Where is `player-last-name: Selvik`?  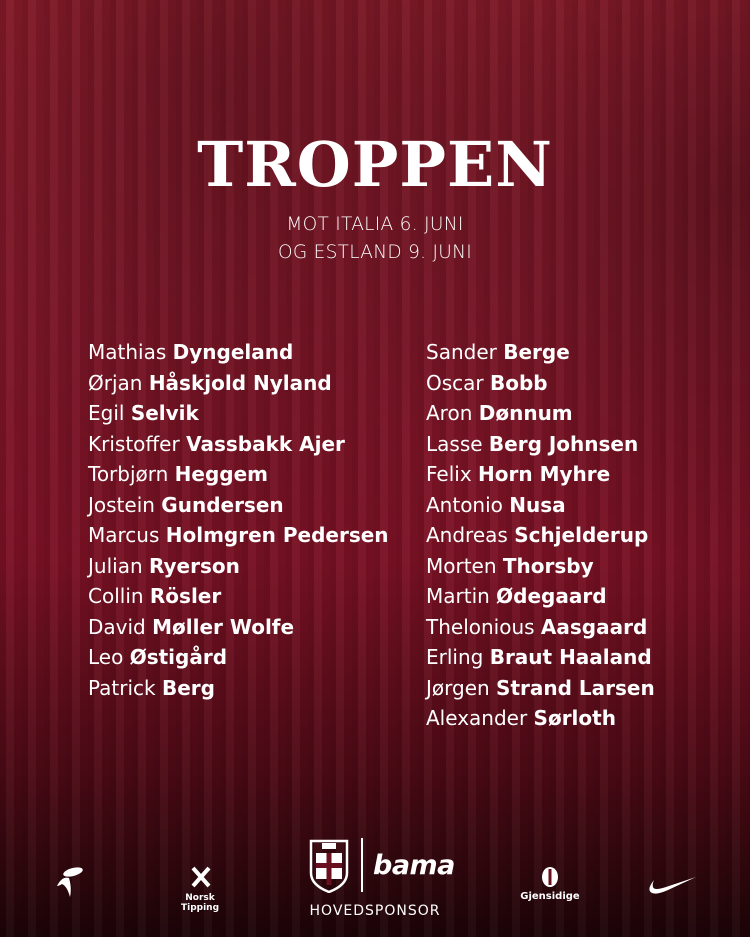
player-last-name: Selvik is located at coordinates (164, 413).